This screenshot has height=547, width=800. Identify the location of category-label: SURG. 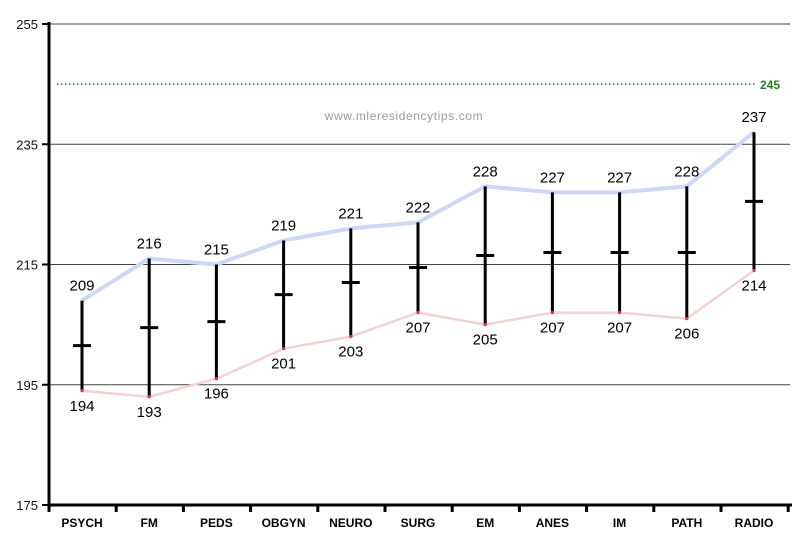
(418, 523).